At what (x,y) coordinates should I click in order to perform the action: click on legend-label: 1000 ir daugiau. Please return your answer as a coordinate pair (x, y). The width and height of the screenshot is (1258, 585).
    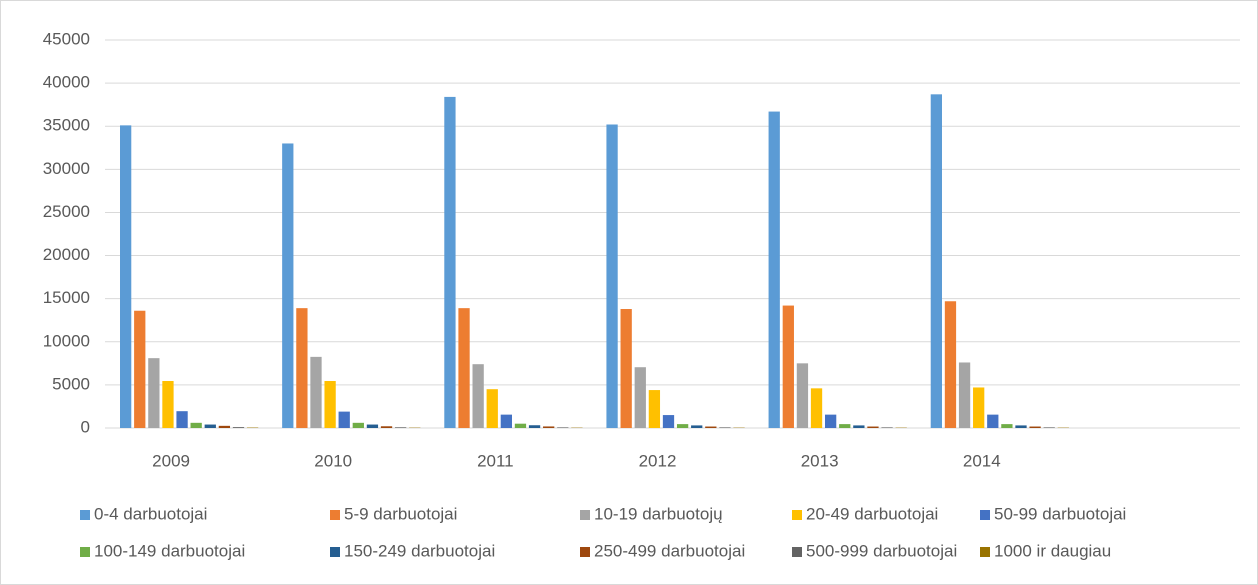
    Looking at the image, I should click on (1052, 550).